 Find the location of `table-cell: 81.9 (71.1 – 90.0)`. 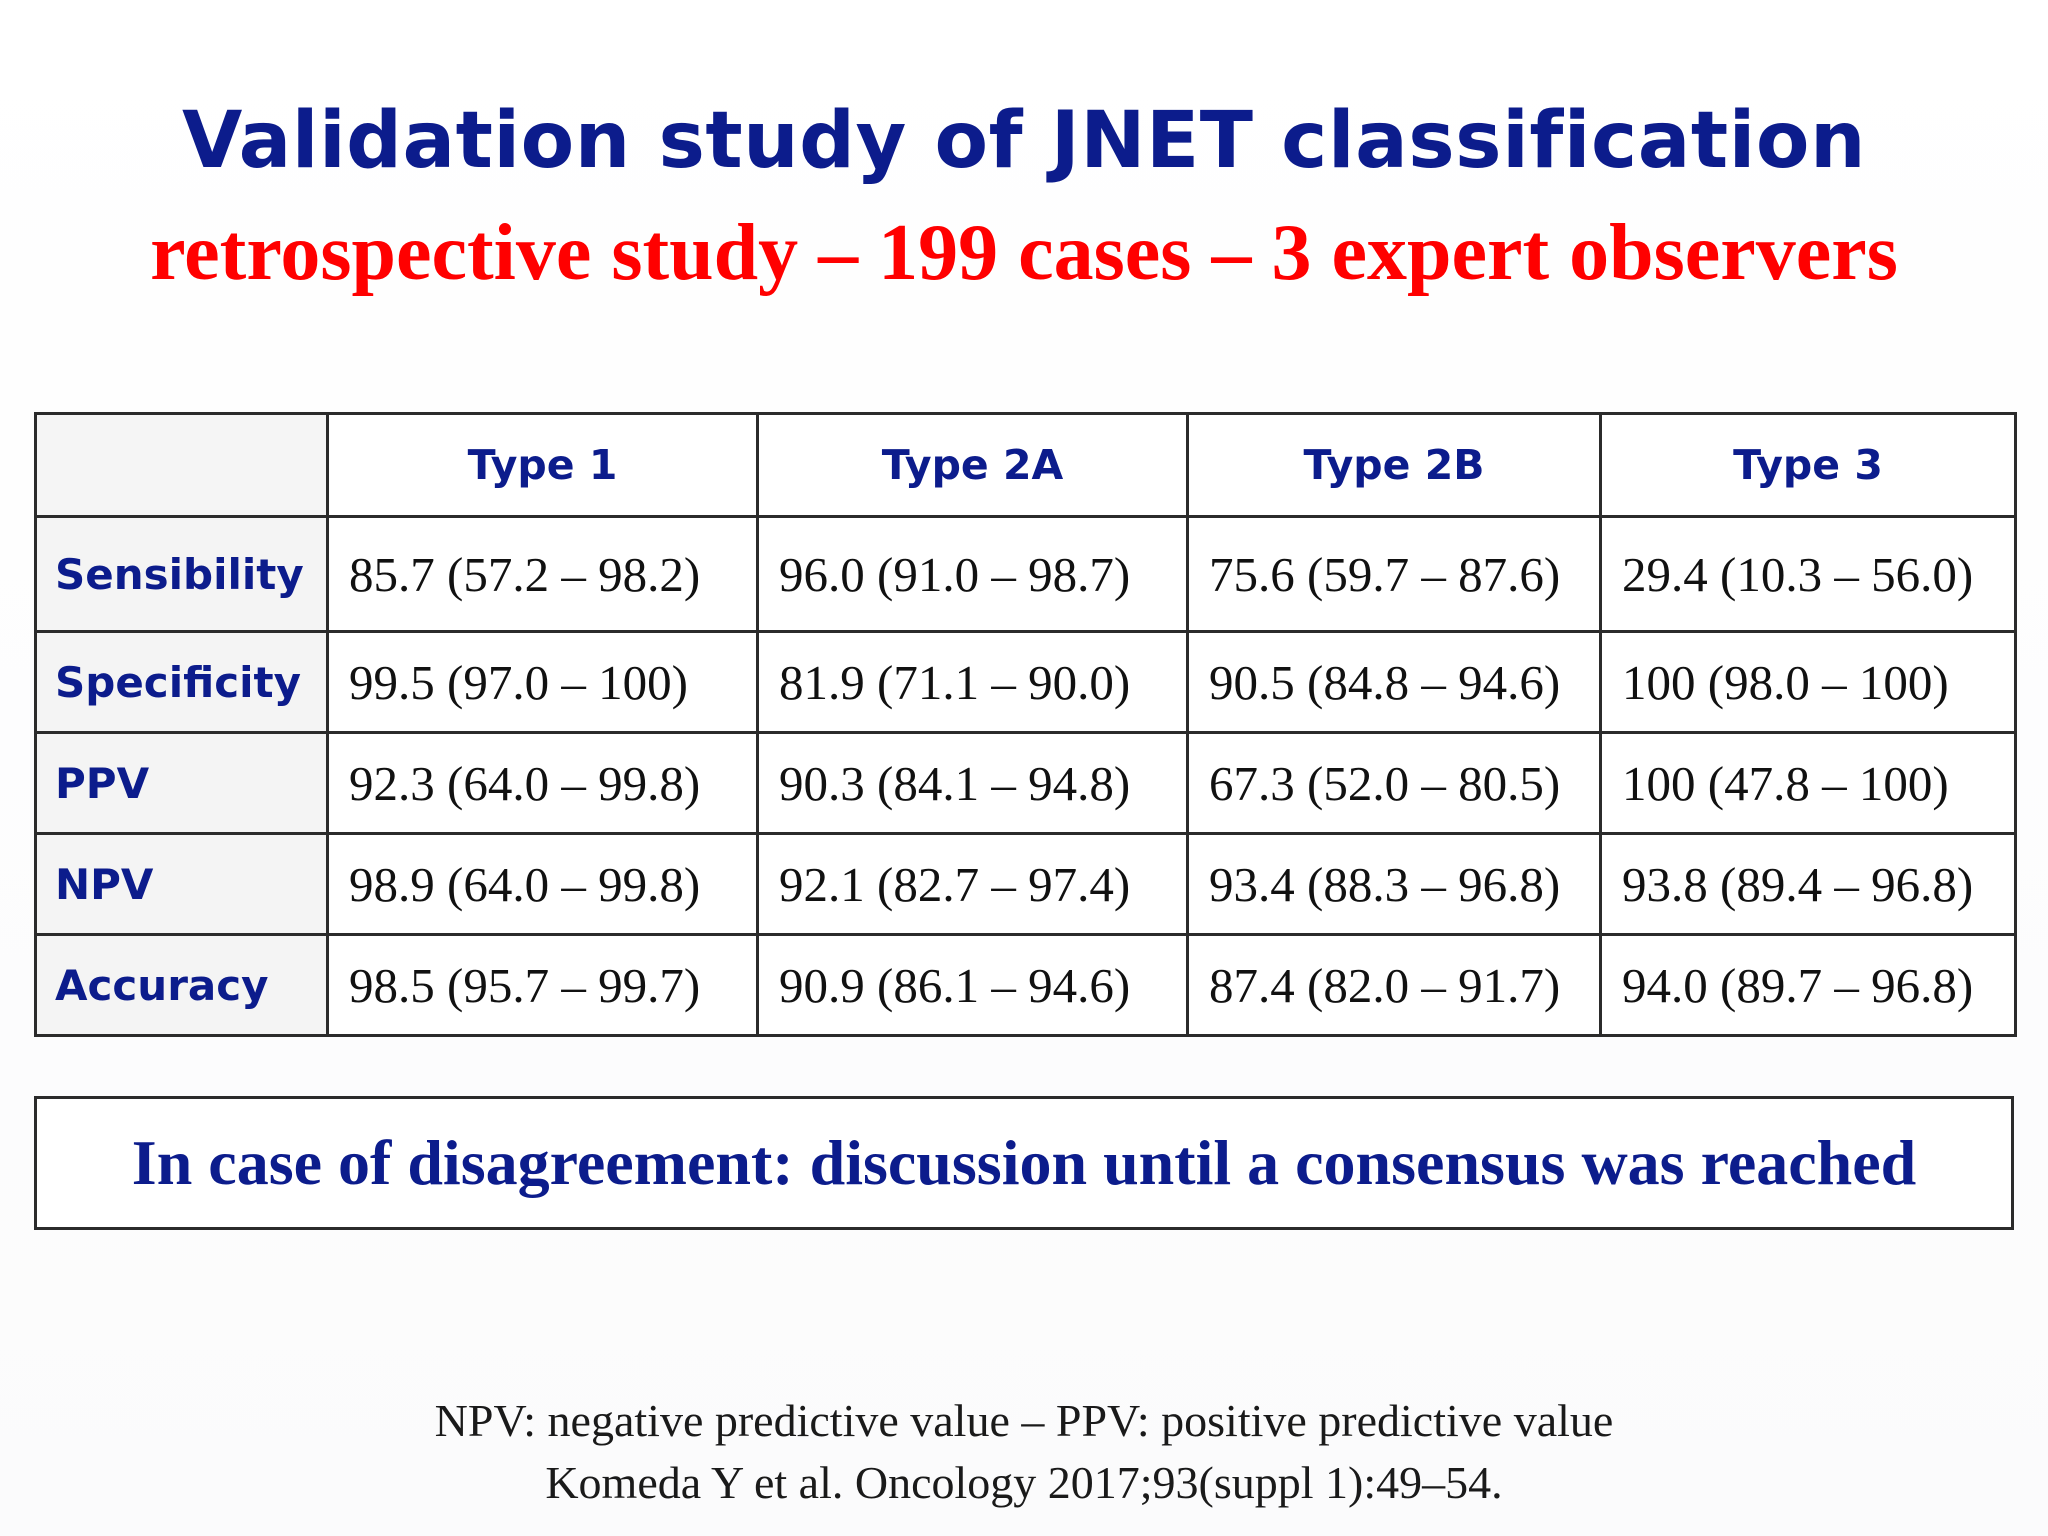

table-cell: 81.9 (71.1 – 90.0) is located at coordinates (972, 682).